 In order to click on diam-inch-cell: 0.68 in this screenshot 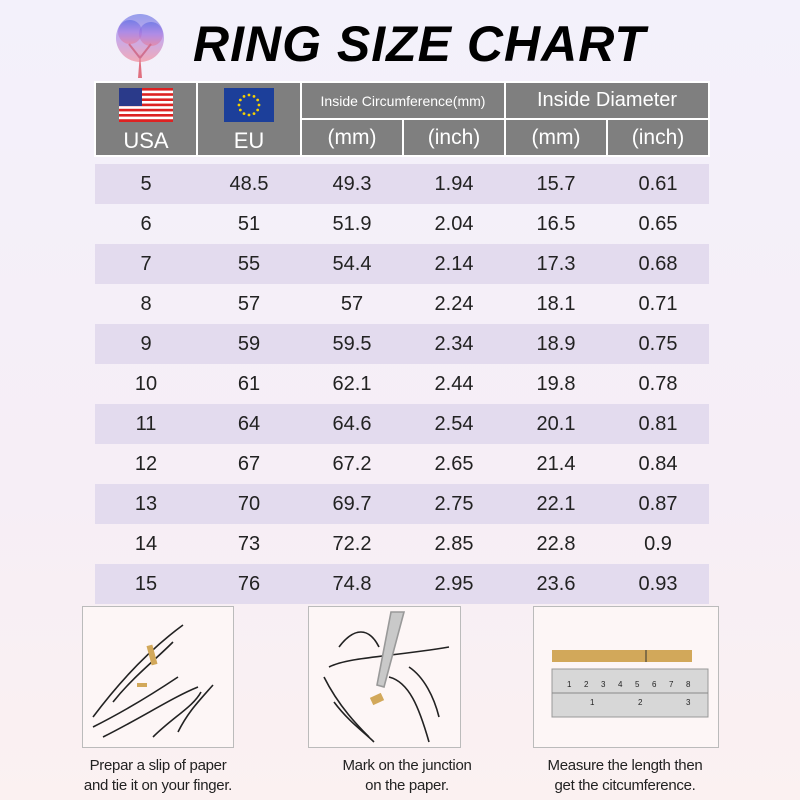, I will do `click(658, 264)`.